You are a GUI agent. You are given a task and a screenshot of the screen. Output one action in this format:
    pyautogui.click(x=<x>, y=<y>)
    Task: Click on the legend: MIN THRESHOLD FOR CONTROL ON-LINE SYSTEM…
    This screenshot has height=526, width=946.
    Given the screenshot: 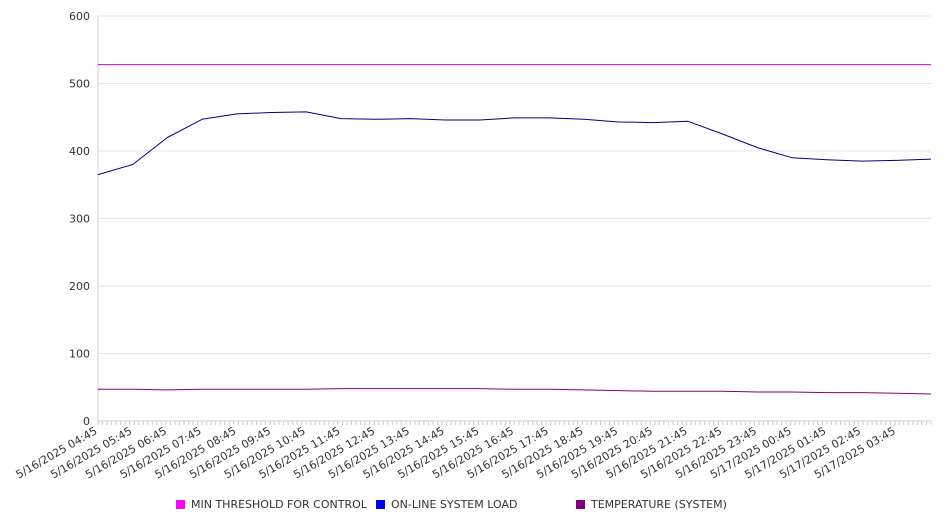 What is the action you would take?
    pyautogui.click(x=473, y=506)
    